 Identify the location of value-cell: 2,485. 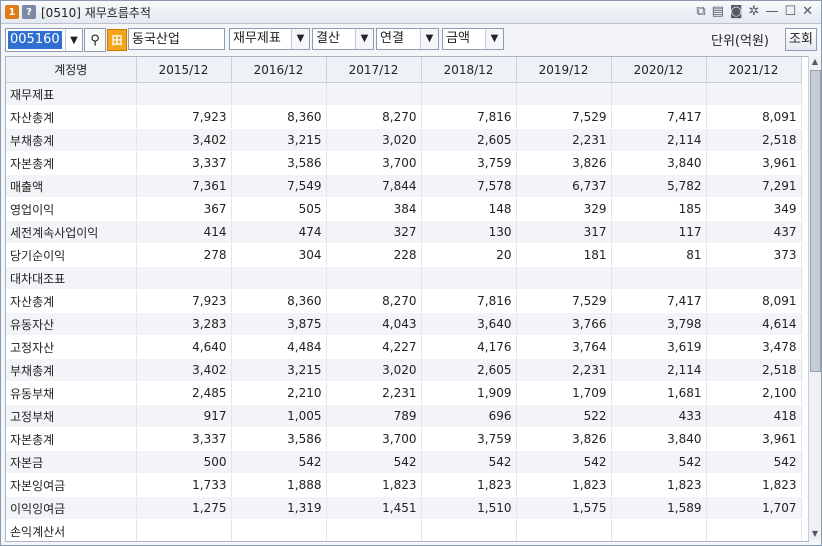
(184, 393).